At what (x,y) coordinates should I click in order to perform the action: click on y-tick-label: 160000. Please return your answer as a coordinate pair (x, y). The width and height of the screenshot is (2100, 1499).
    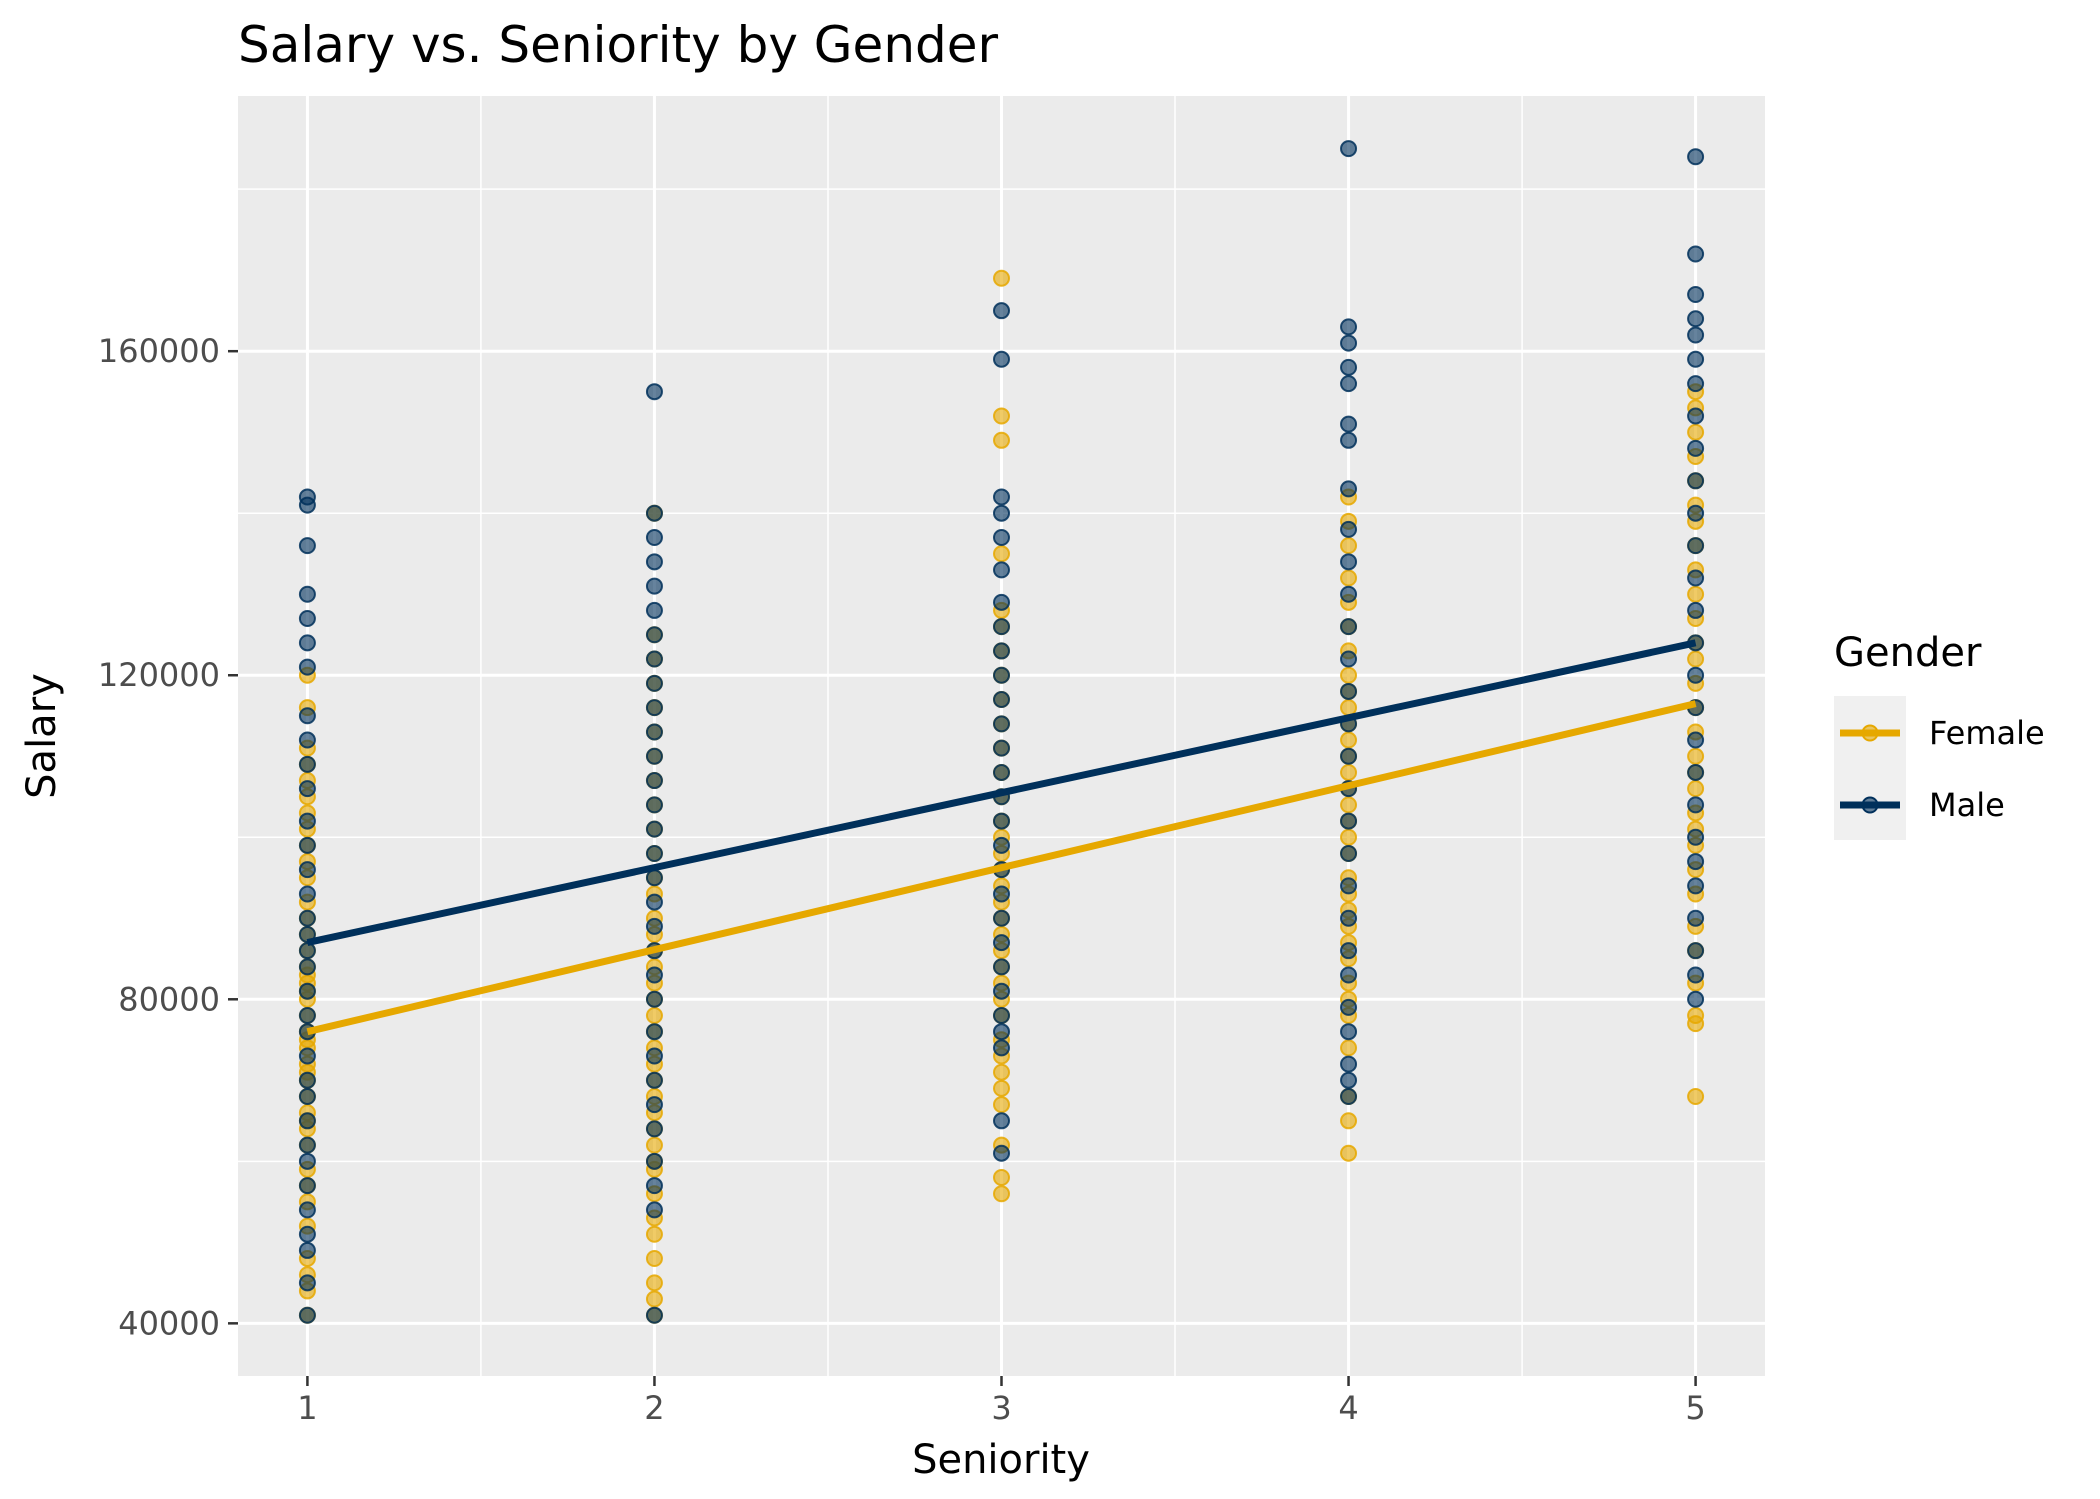
    Looking at the image, I should click on (159, 351).